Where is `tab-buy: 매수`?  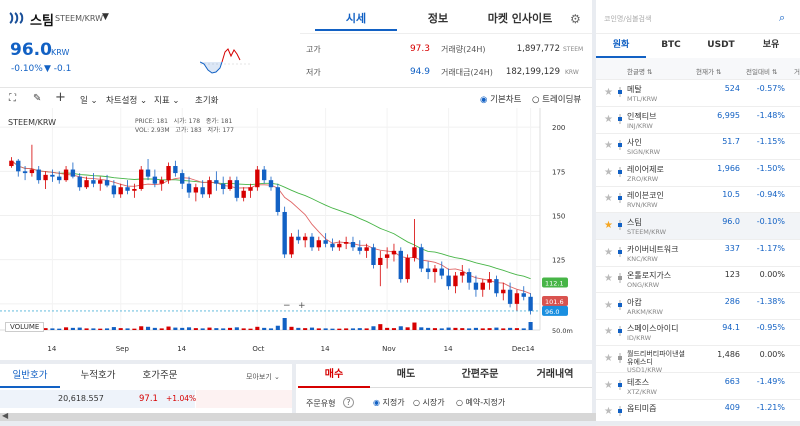
tab-buy: 매수 is located at coordinates (334, 376).